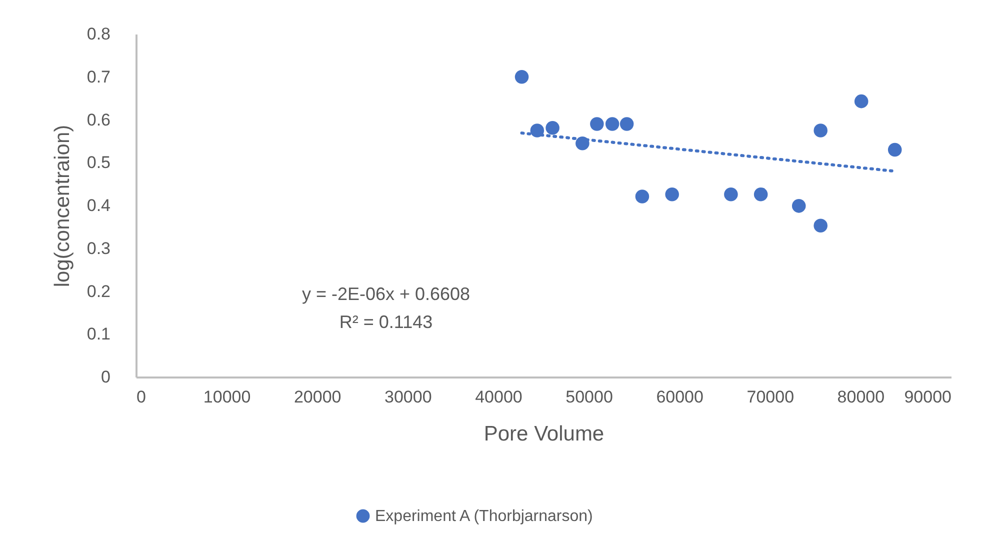 The image size is (1000, 555). I want to click on x-tick-label: 70000, so click(770, 397).